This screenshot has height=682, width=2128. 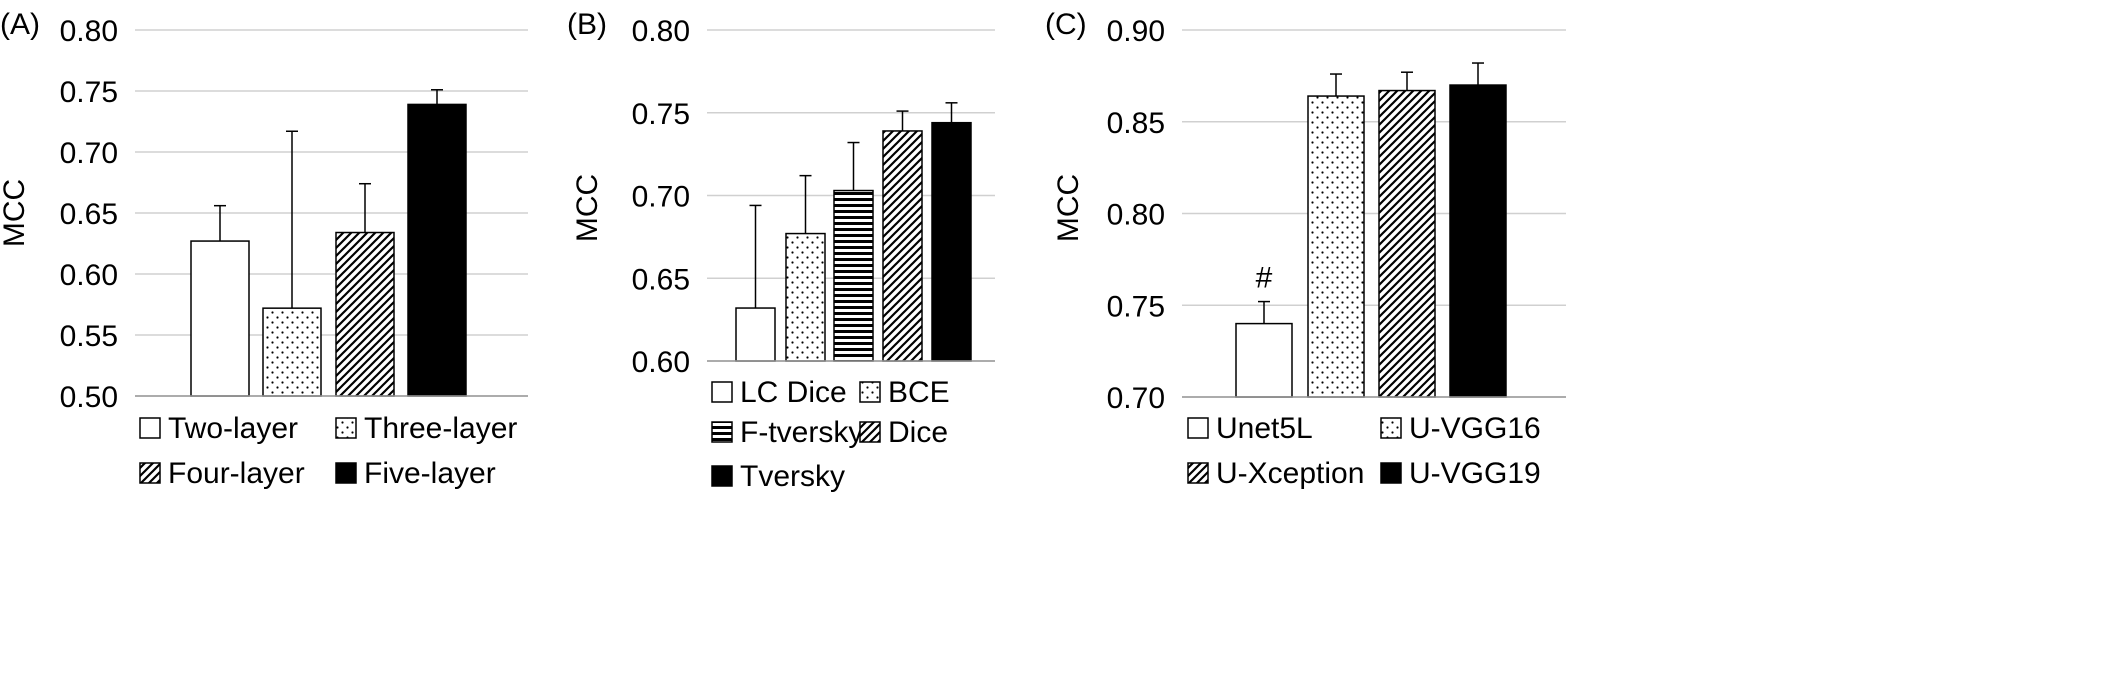 I want to click on bar-two-layer, so click(x=220, y=318).